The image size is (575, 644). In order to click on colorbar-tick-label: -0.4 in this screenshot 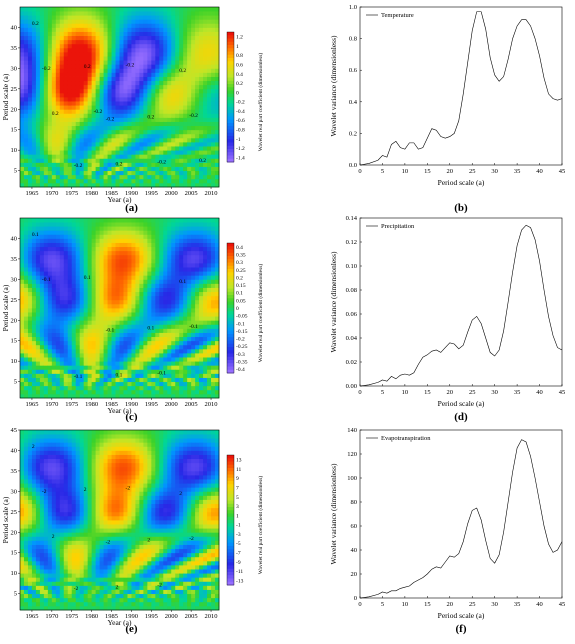, I will do `click(240, 112)`.